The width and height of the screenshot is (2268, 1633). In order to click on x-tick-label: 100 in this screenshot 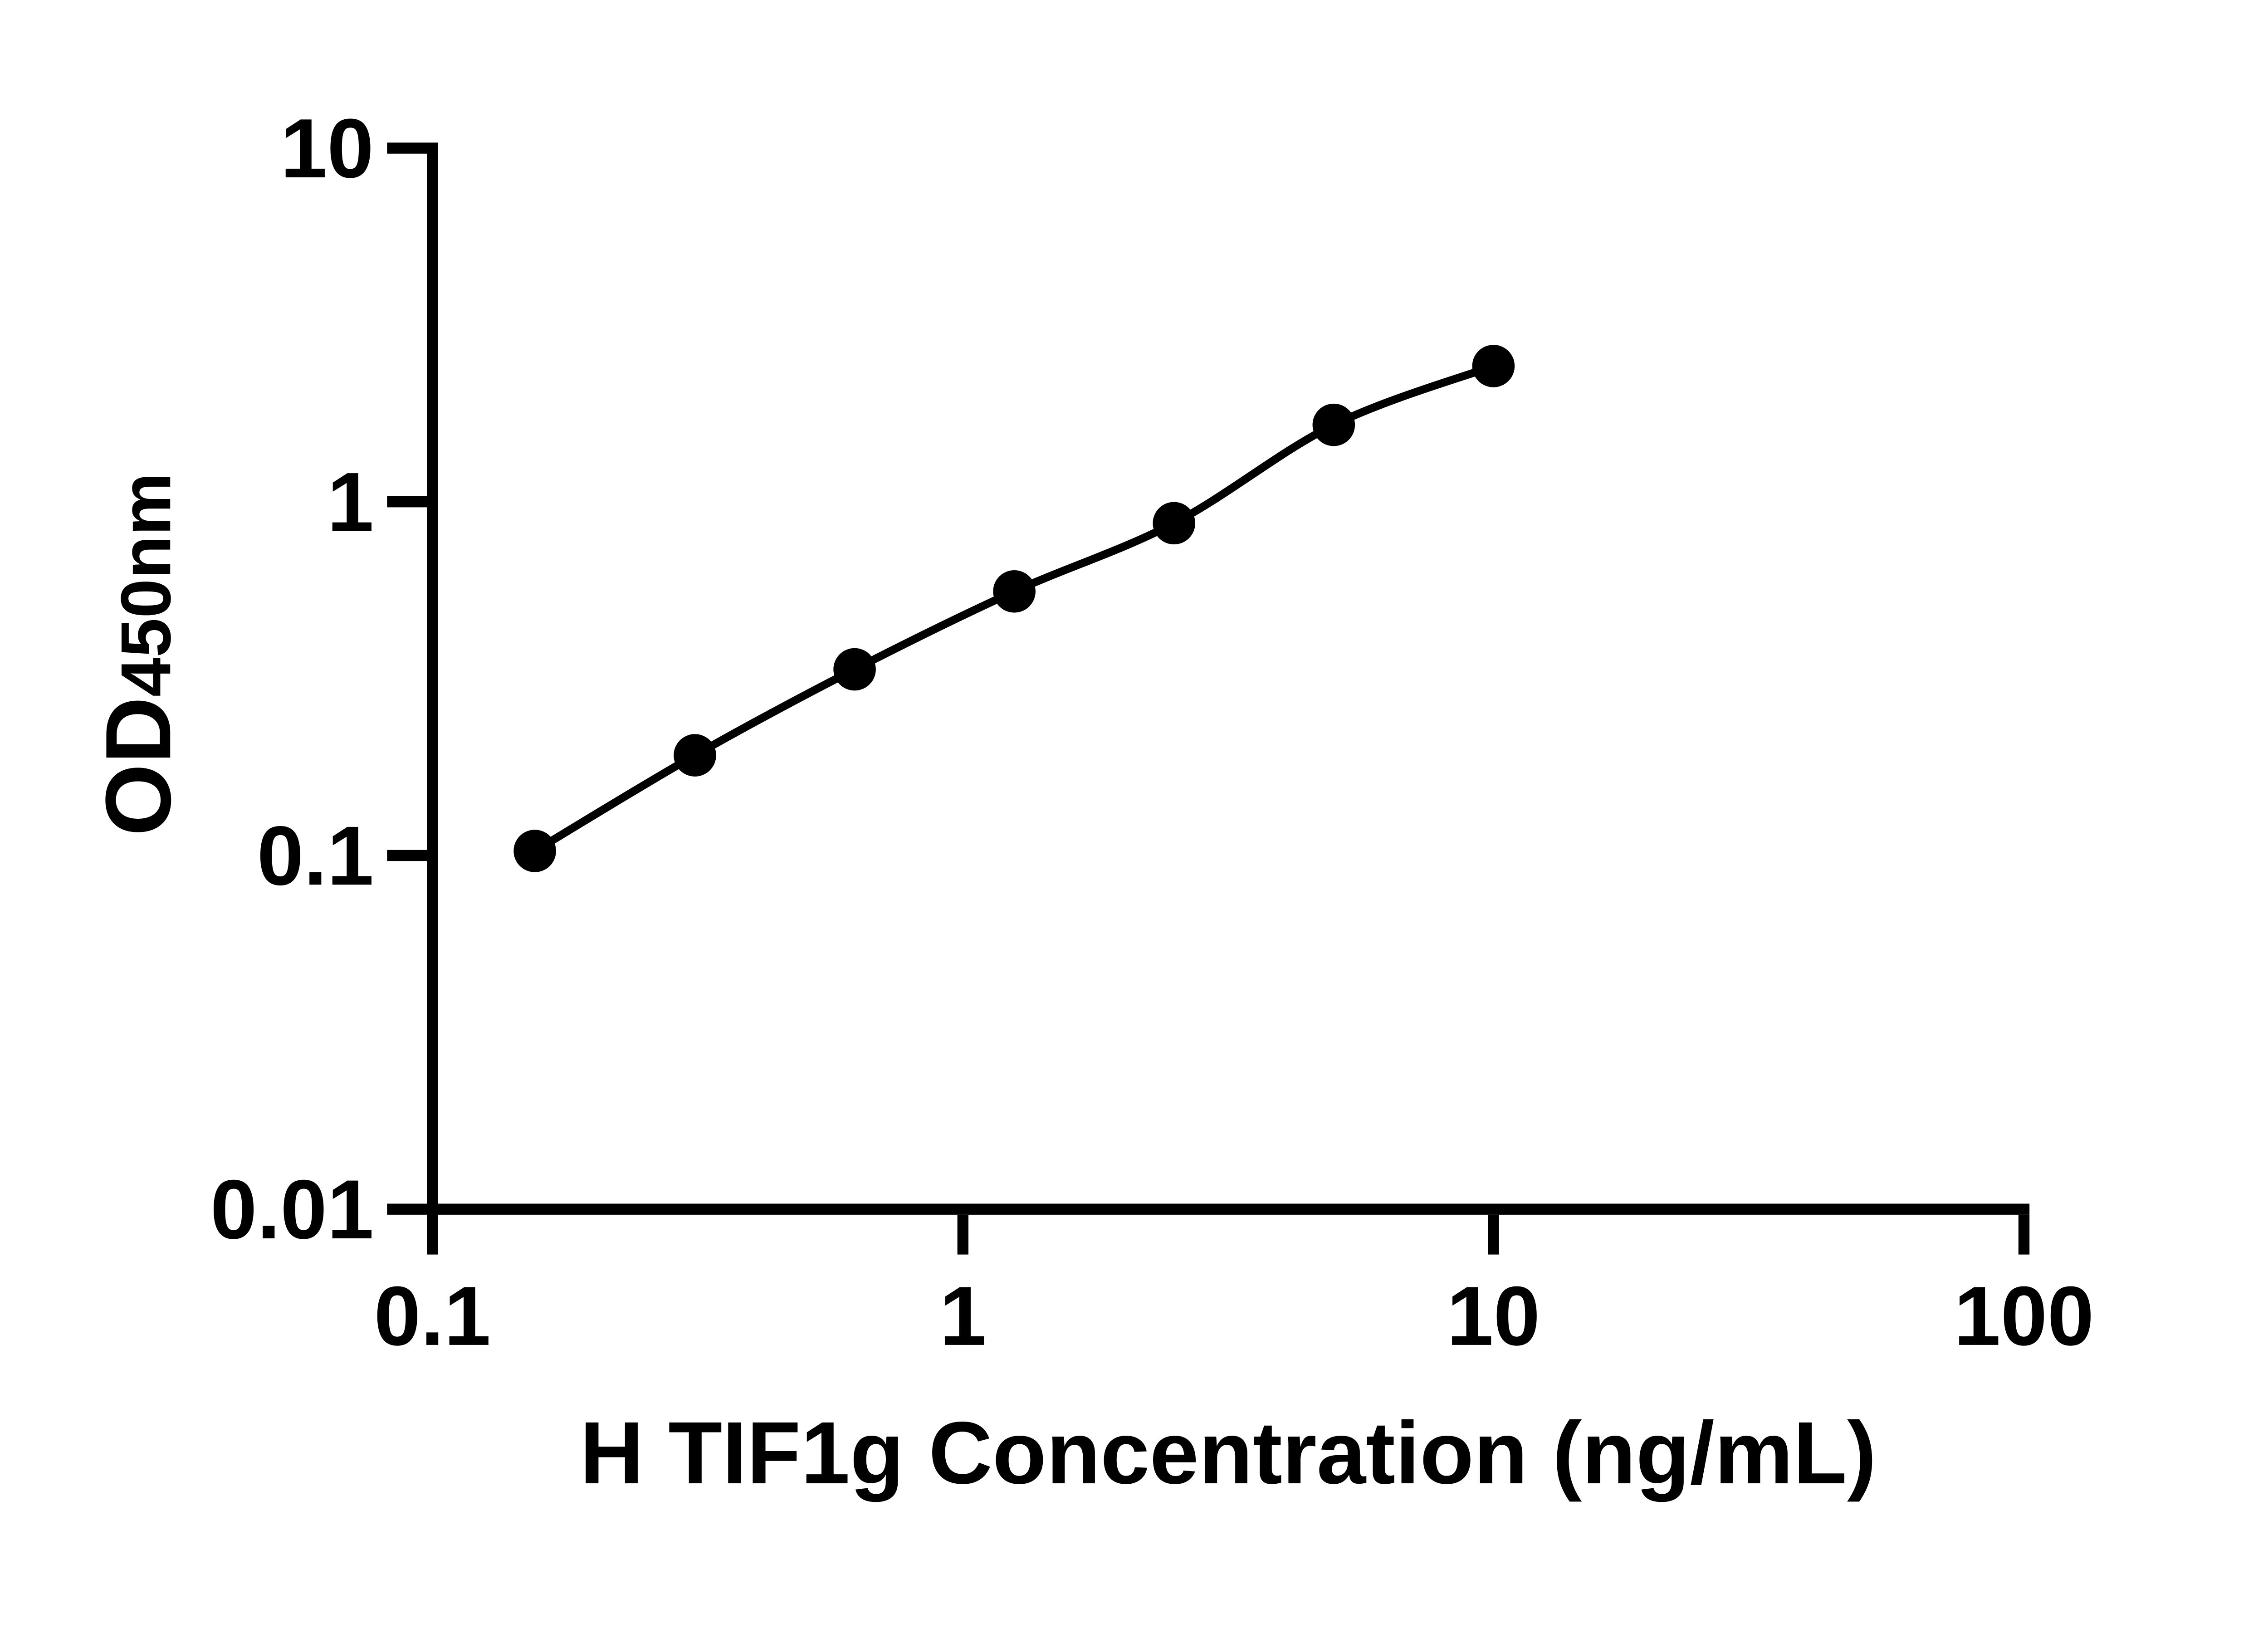, I will do `click(2024, 1316)`.